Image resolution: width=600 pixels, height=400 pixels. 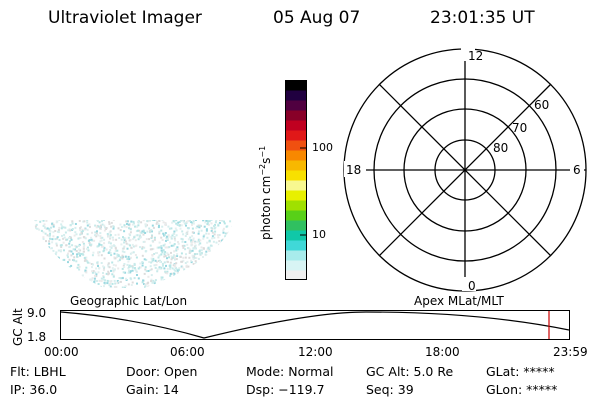 I want to click on info-door: Door: Open, so click(x=162, y=371).